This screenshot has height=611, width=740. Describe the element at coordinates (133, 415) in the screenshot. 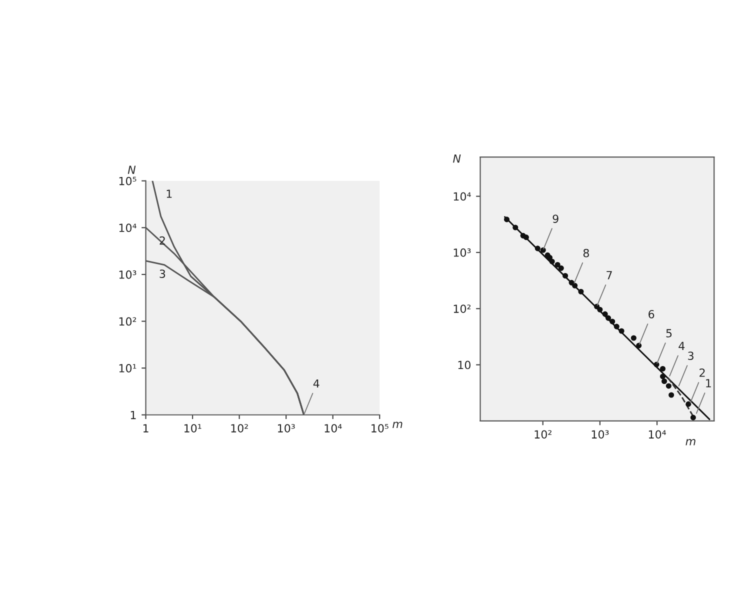

I see `y-tick-label: 1` at that location.